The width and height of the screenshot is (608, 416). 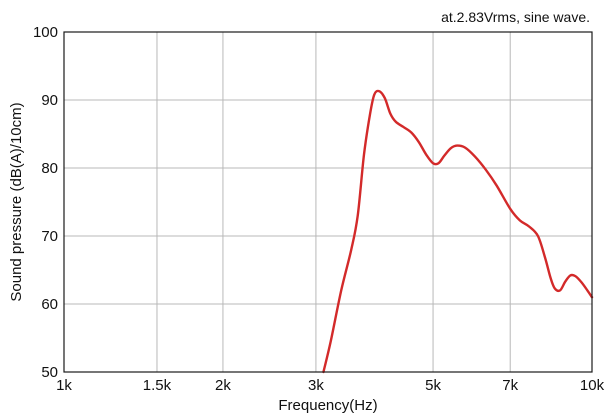 What do you see at coordinates (223, 385) in the screenshot?
I see `x-tick-label: 2k` at bounding box center [223, 385].